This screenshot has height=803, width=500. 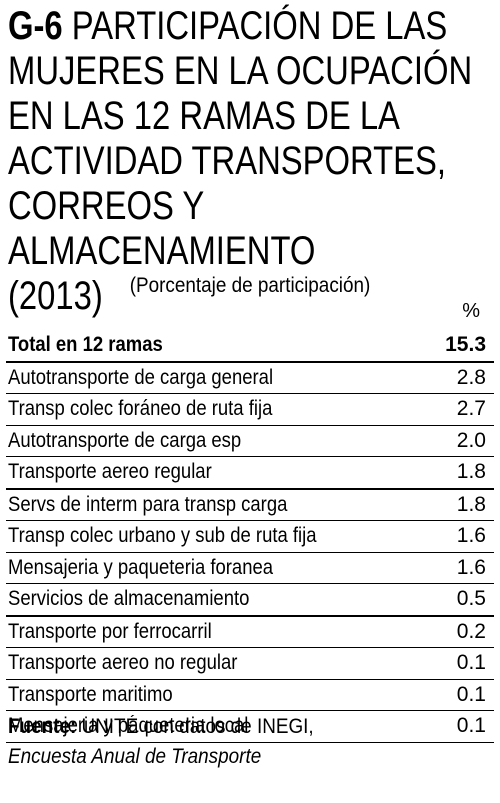 I want to click on row-label: Servicios de almacenamiento, so click(x=129, y=598).